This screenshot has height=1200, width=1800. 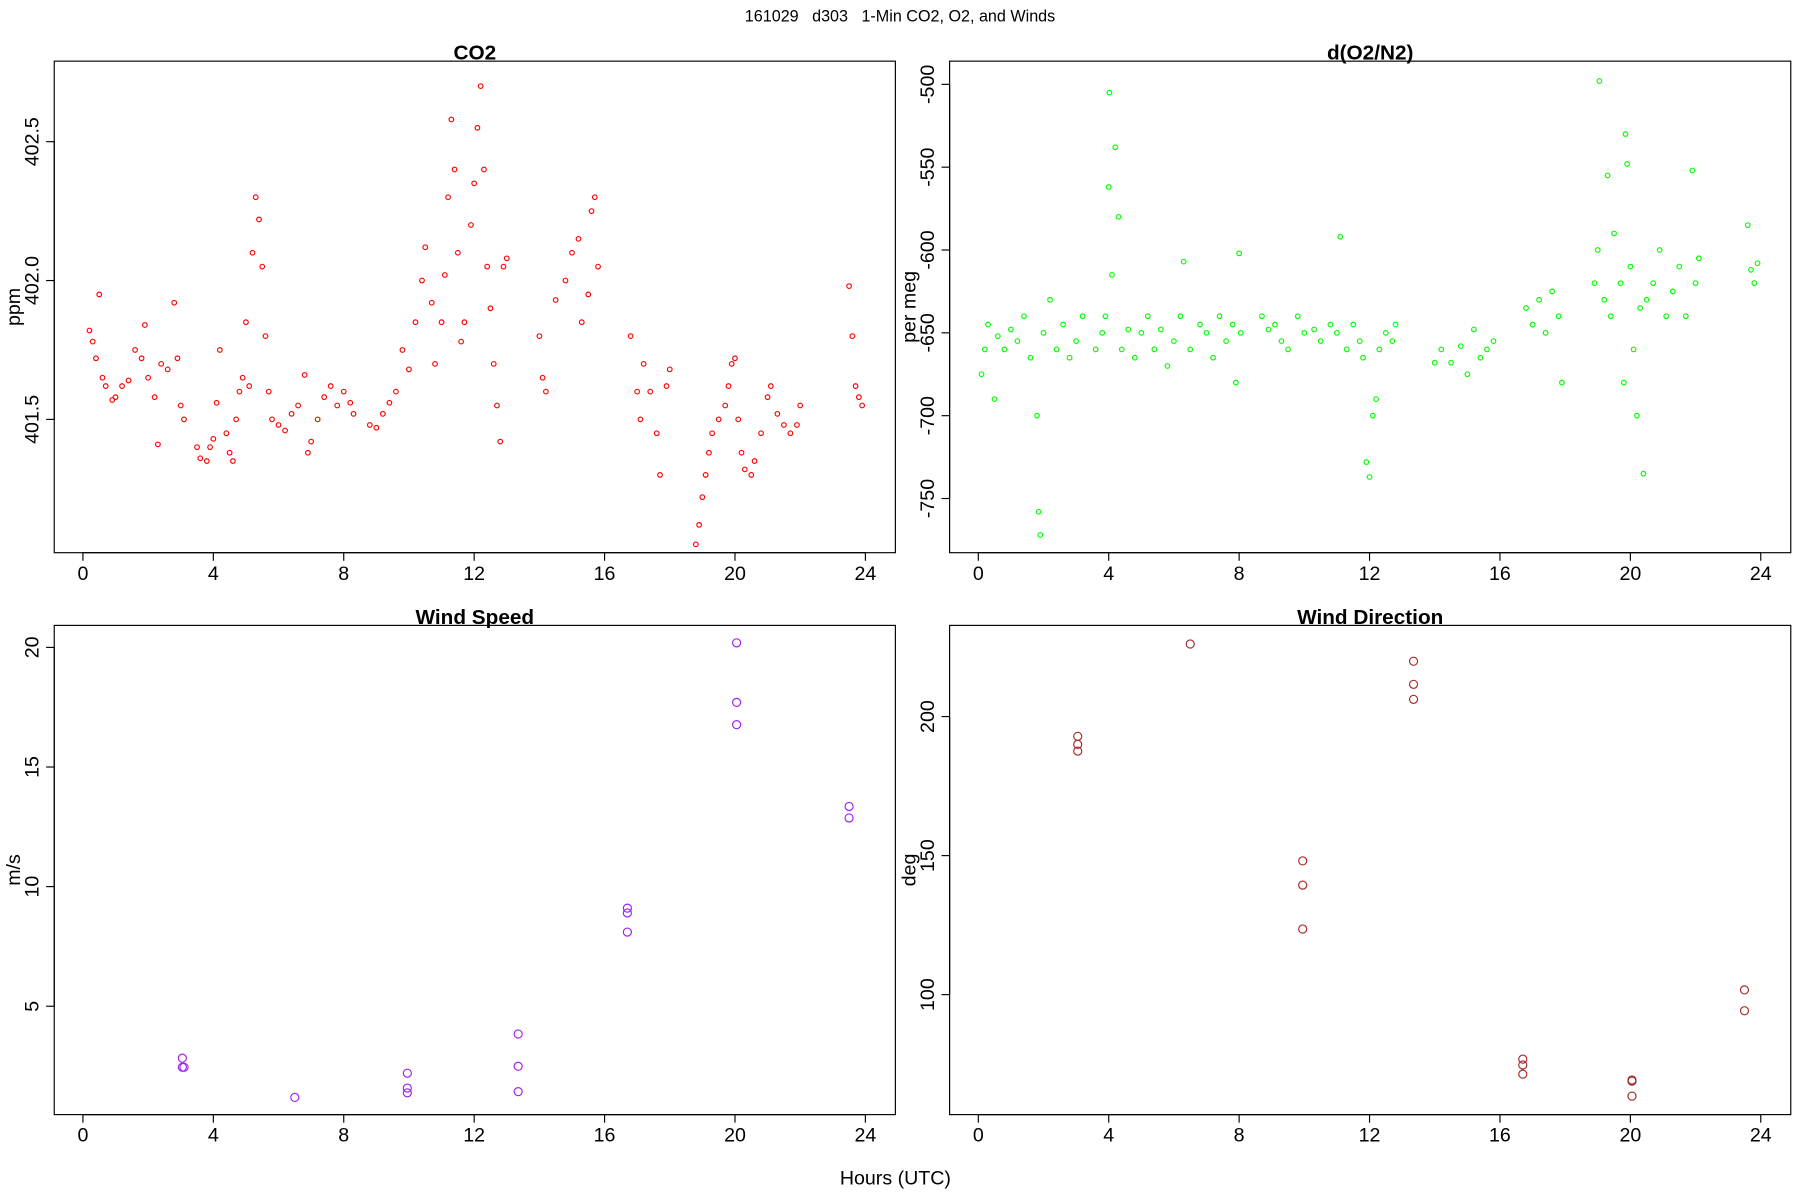 What do you see at coordinates (1500, 574) in the screenshot?
I see `x-tick-label: 16` at bounding box center [1500, 574].